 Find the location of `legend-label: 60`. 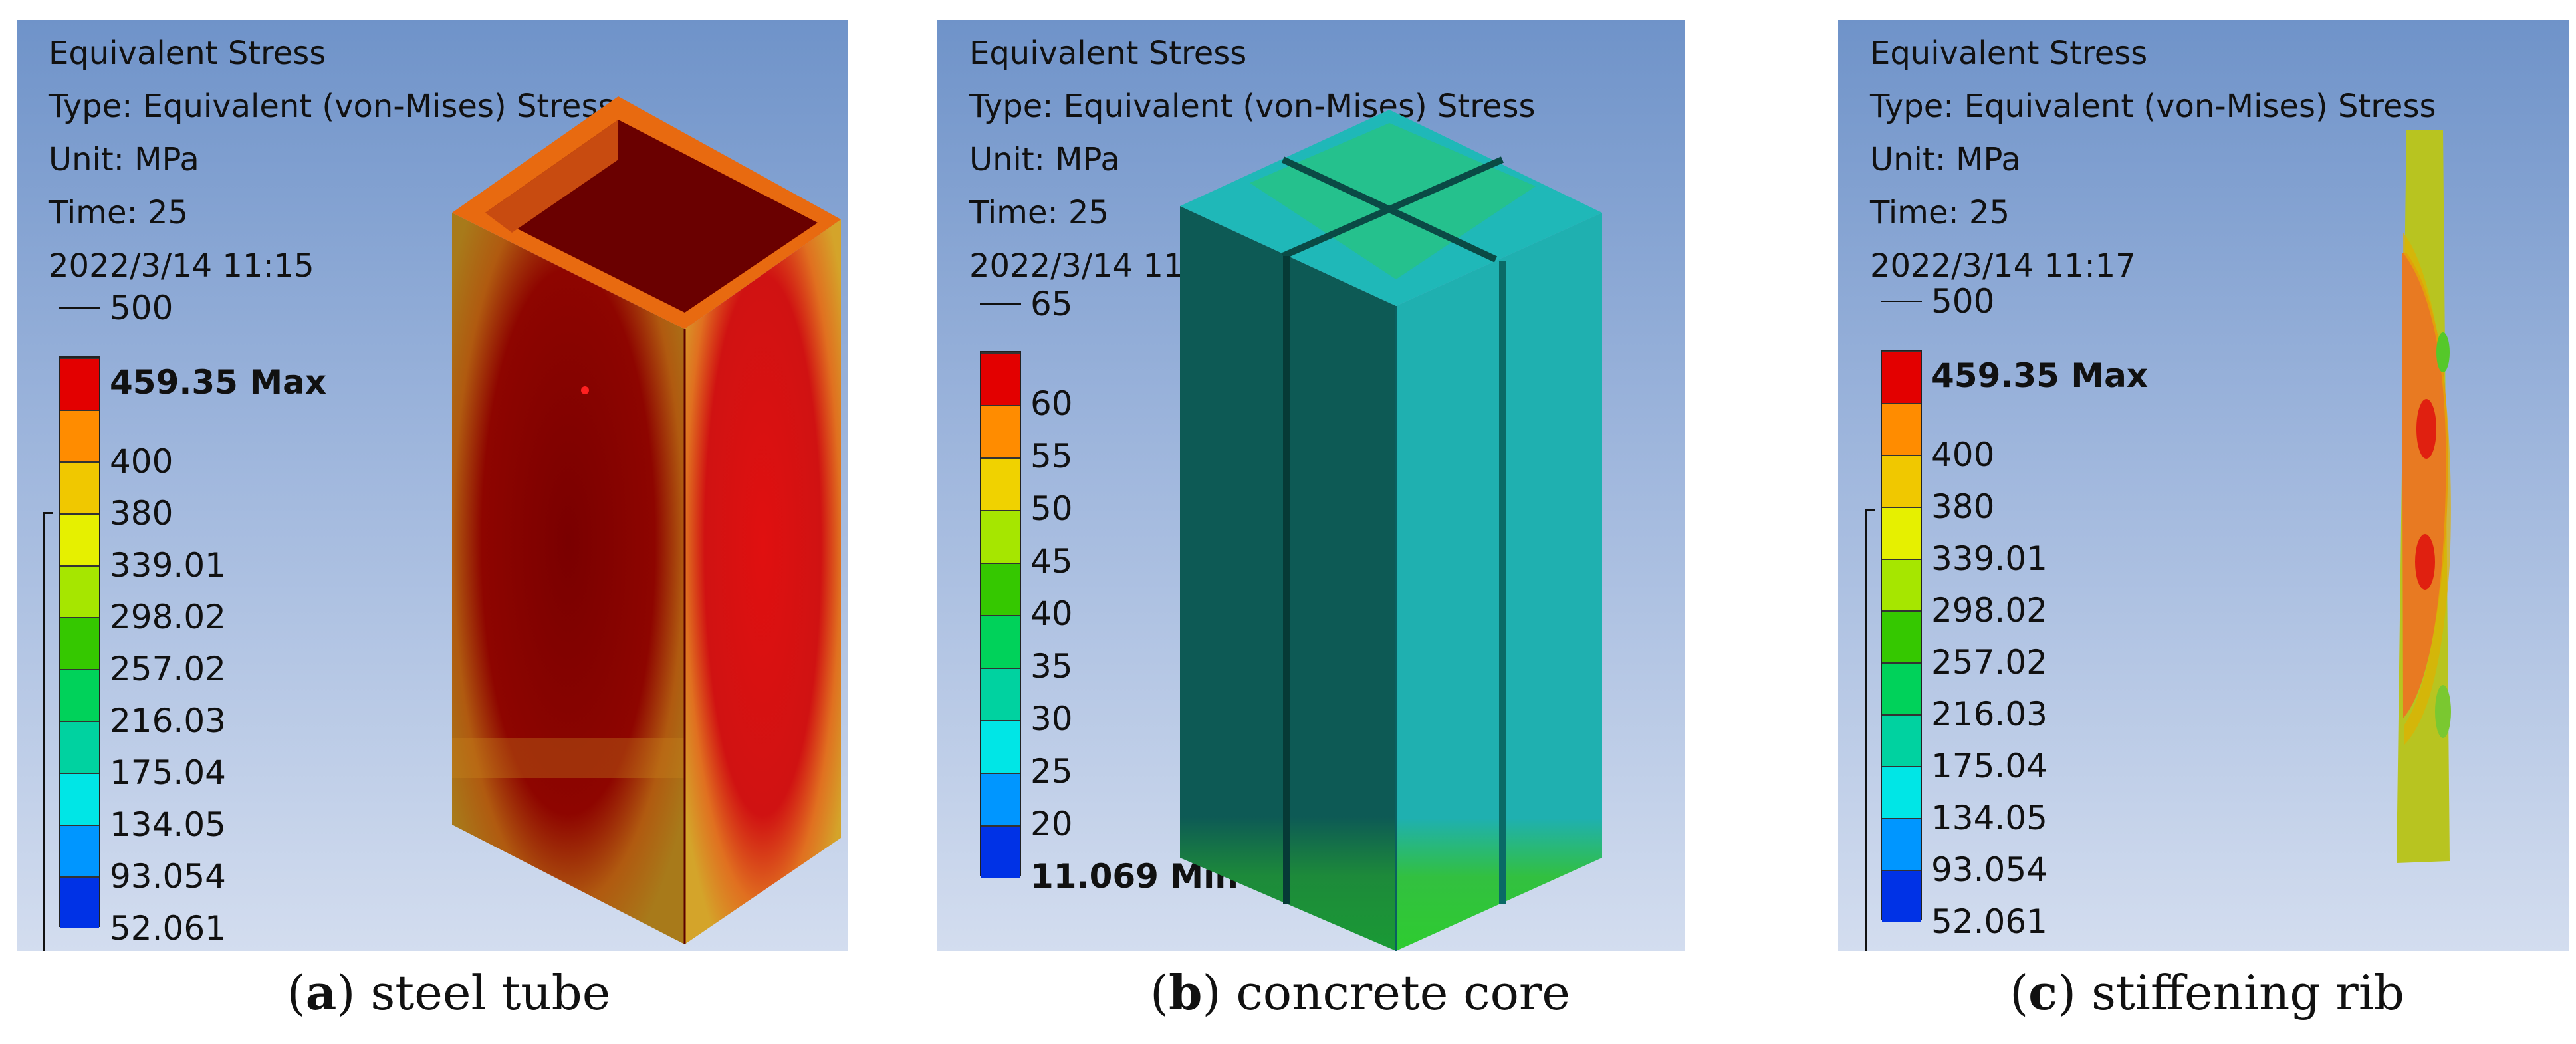

legend-label: 60 is located at coordinates (1051, 403).